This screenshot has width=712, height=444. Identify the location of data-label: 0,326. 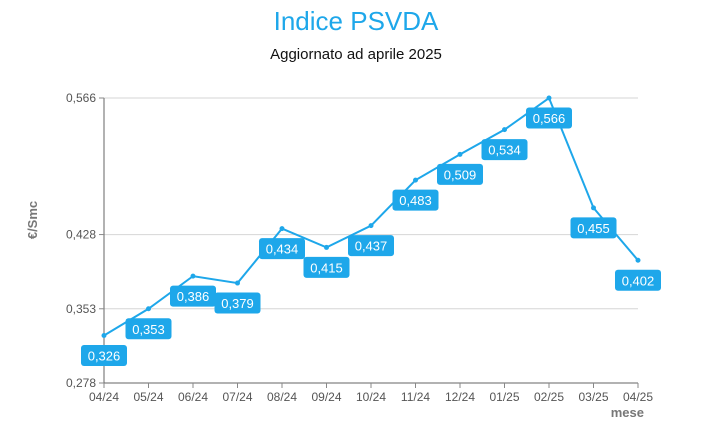
(104, 356).